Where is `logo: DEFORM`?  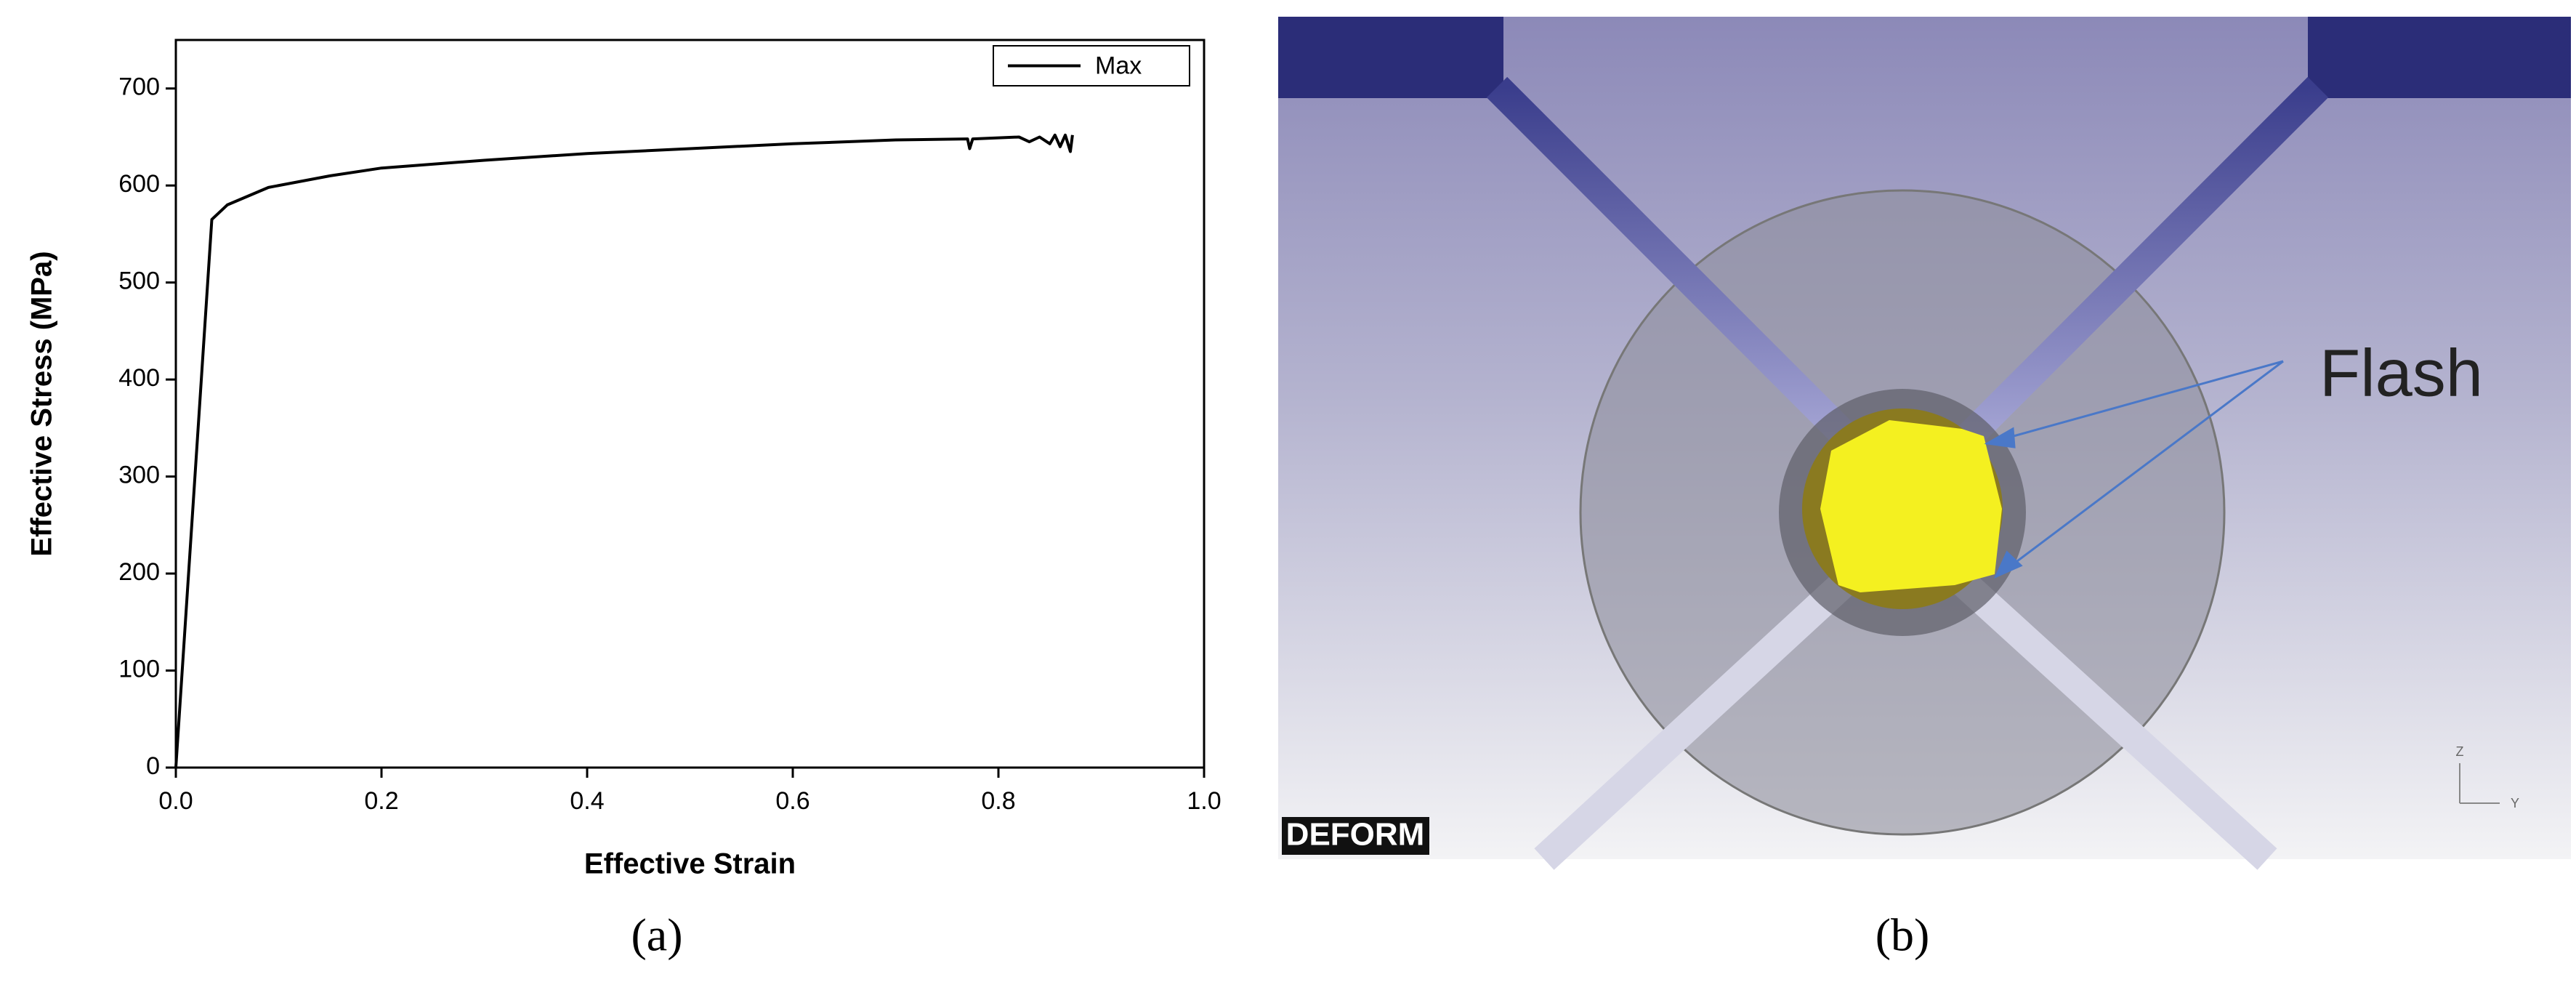 logo: DEFORM is located at coordinates (1356, 835).